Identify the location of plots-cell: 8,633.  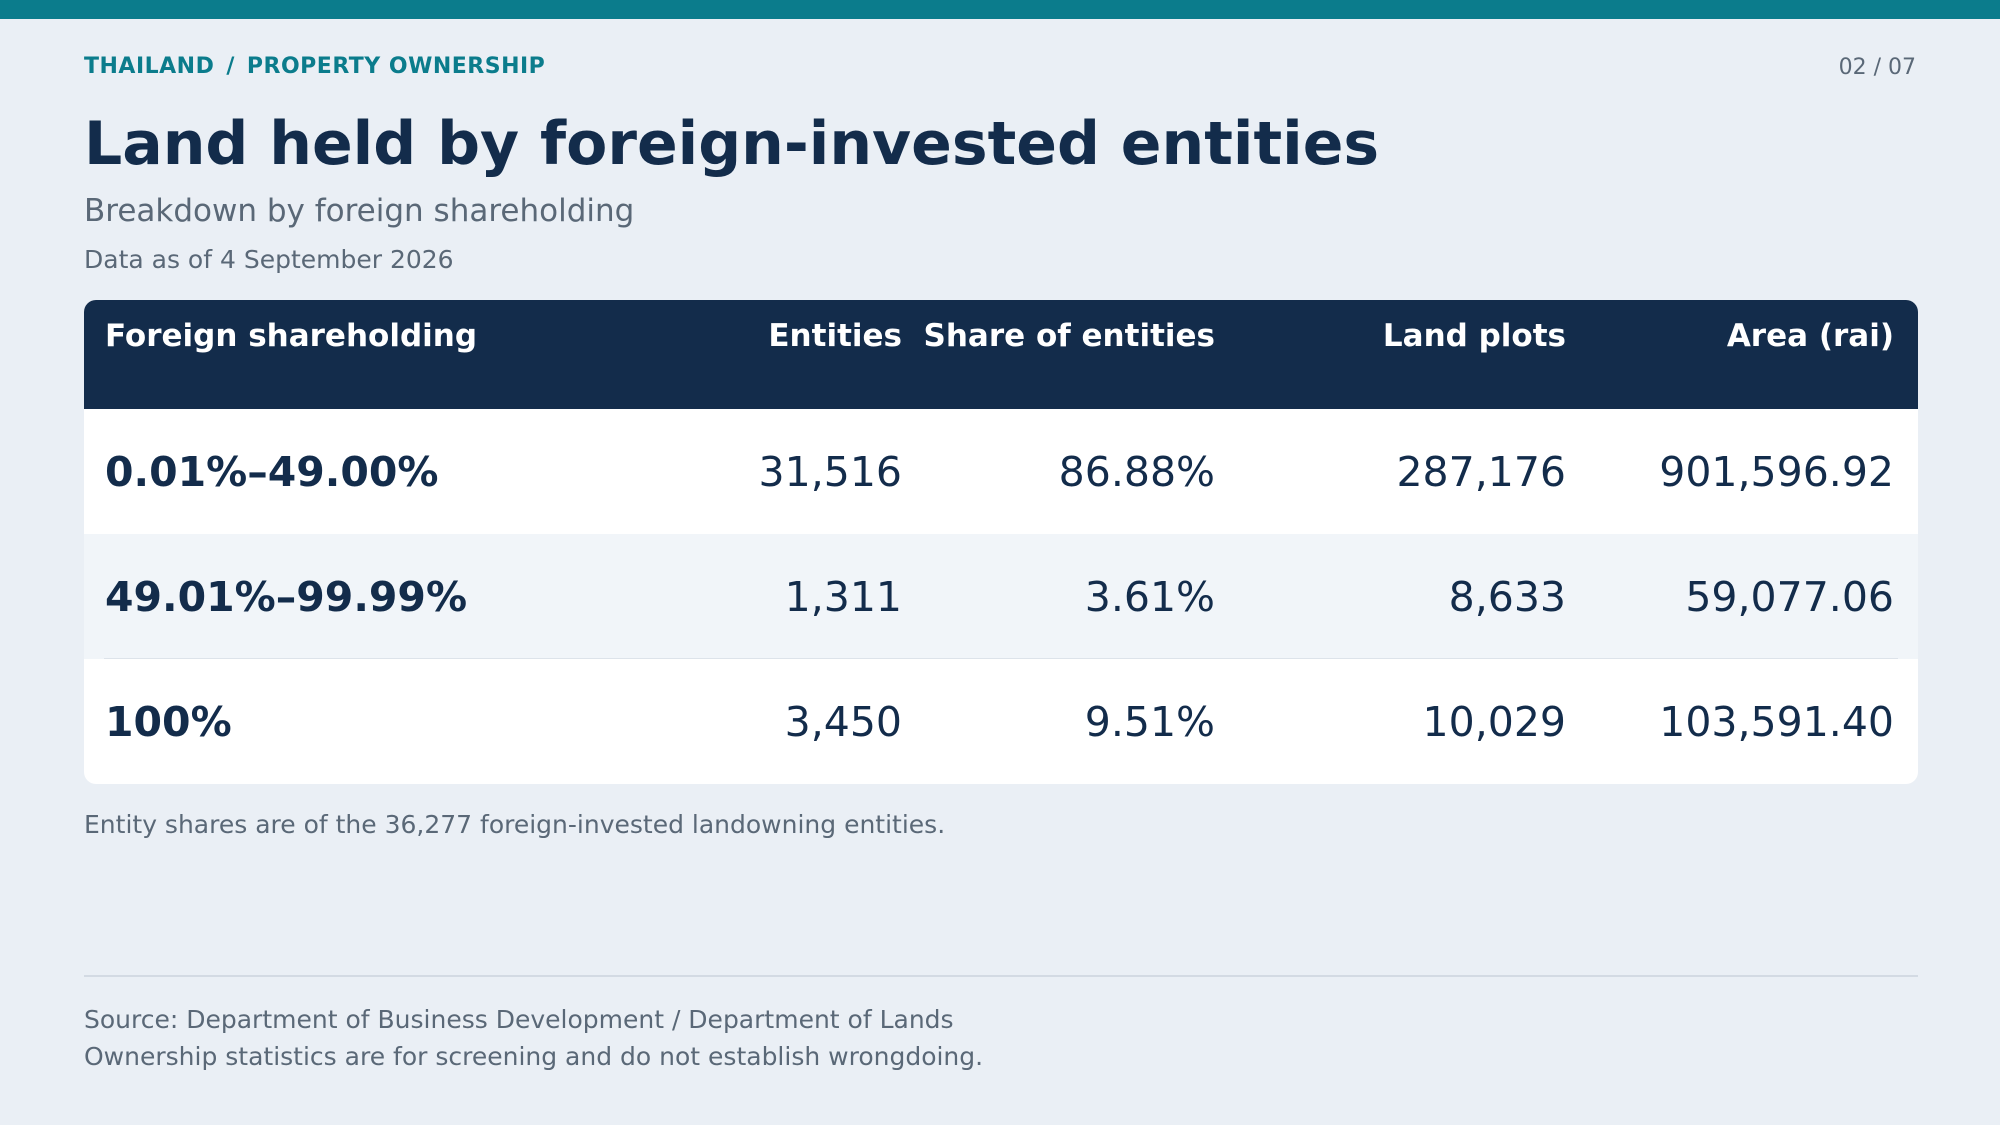
(1507, 596).